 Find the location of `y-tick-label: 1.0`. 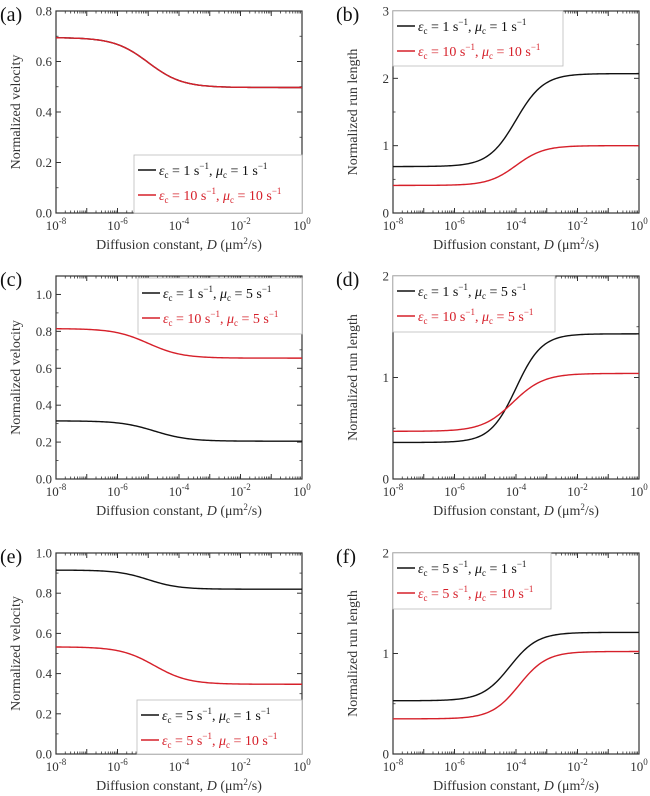

y-tick-label: 1.0 is located at coordinates (44, 294).